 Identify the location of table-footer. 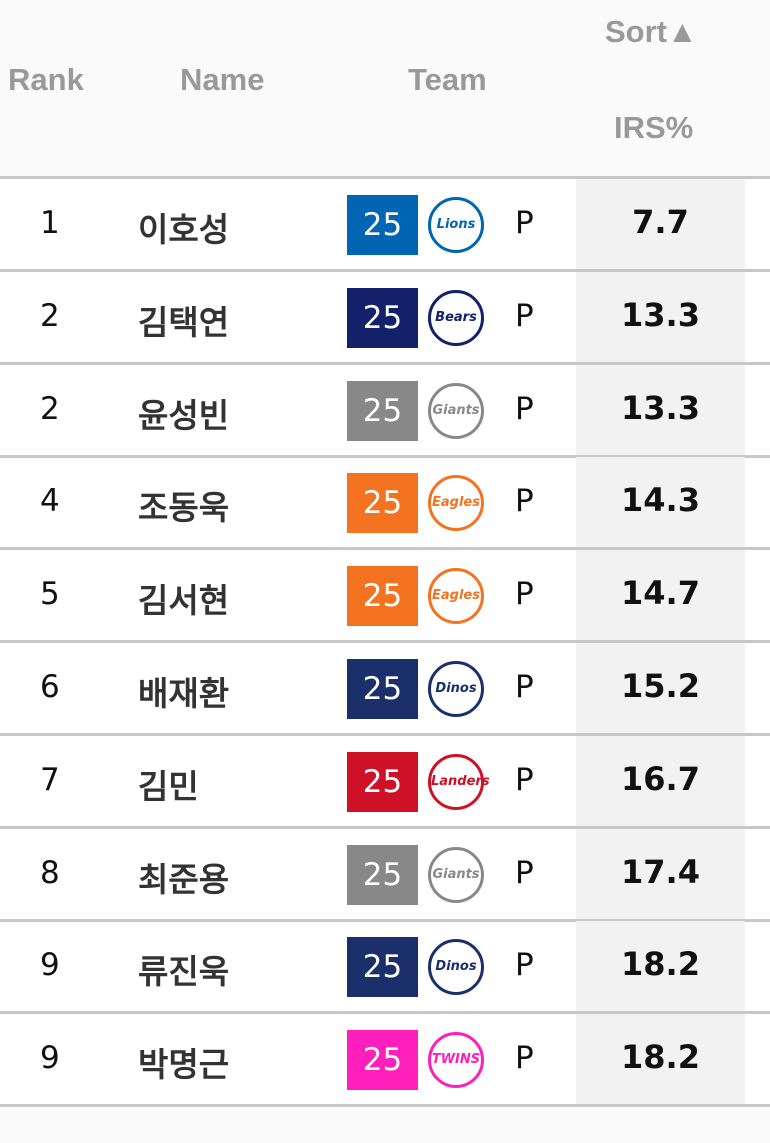
(385, 1125).